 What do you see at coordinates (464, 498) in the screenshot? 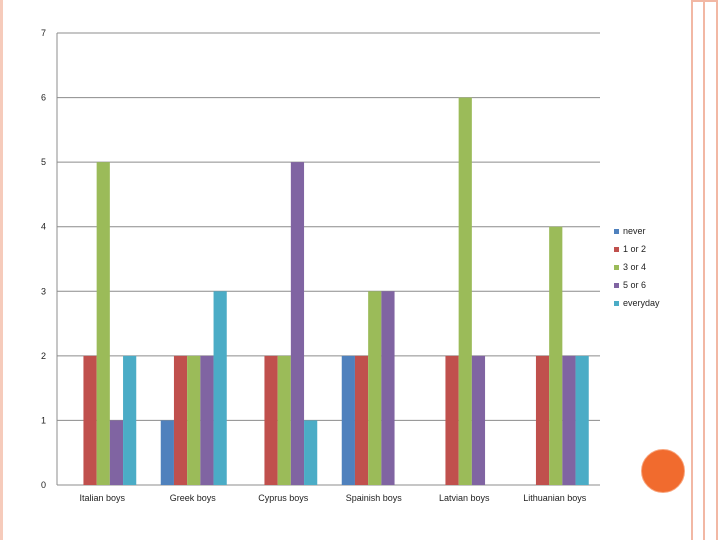
I see `x-category-label: Latvian boys` at bounding box center [464, 498].